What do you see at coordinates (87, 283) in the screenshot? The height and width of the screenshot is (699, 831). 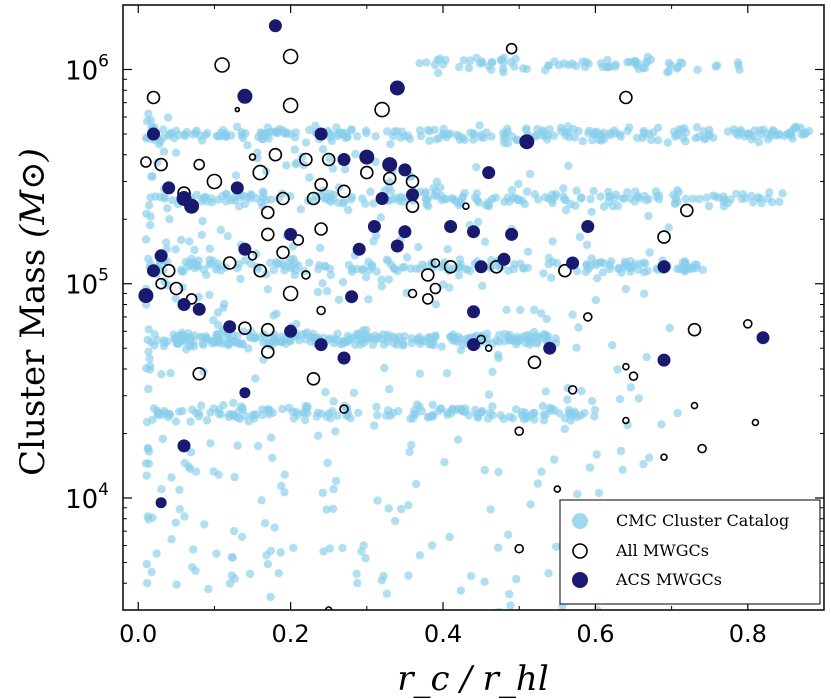 I see `y-tick-label: 105` at bounding box center [87, 283].